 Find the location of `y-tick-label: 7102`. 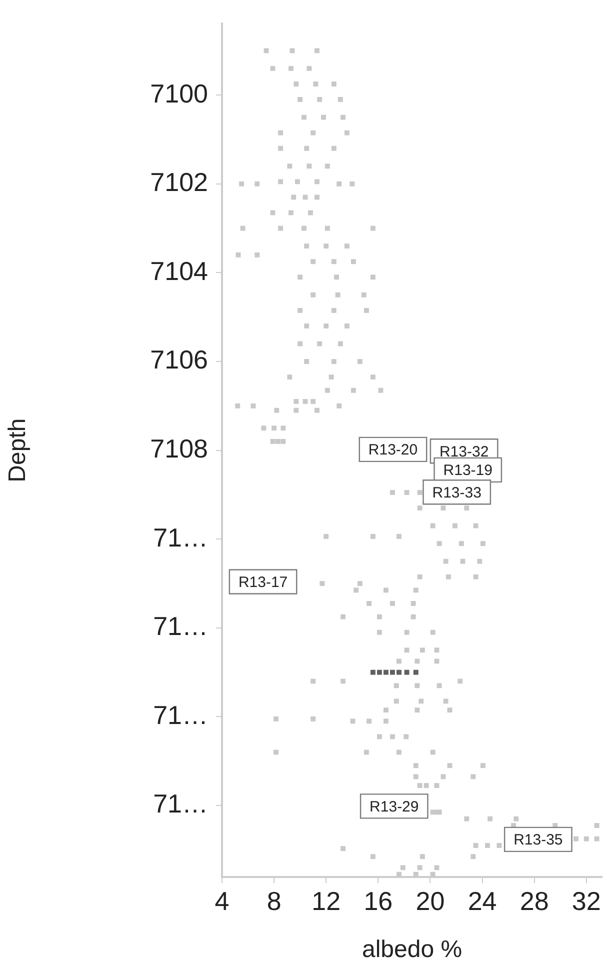

y-tick-label: 7102 is located at coordinates (179, 182).